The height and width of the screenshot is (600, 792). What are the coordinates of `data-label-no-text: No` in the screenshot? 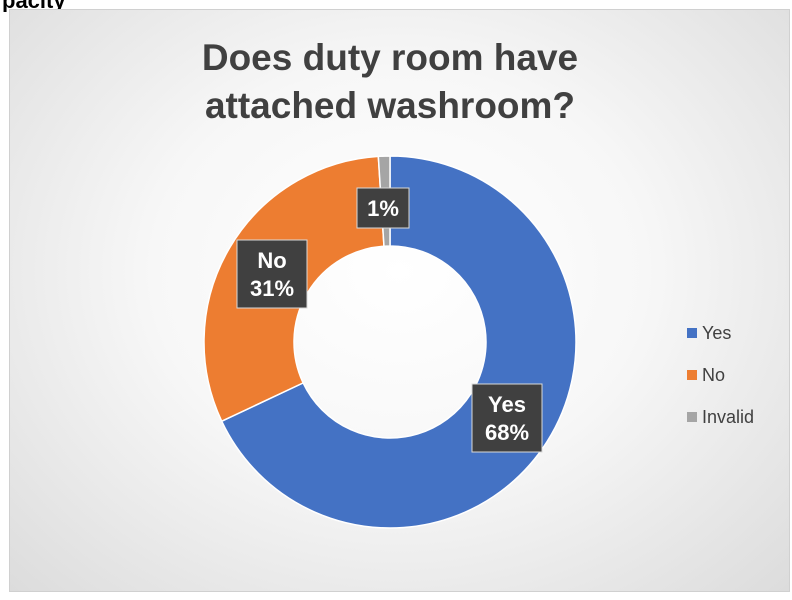 It's located at (271, 260).